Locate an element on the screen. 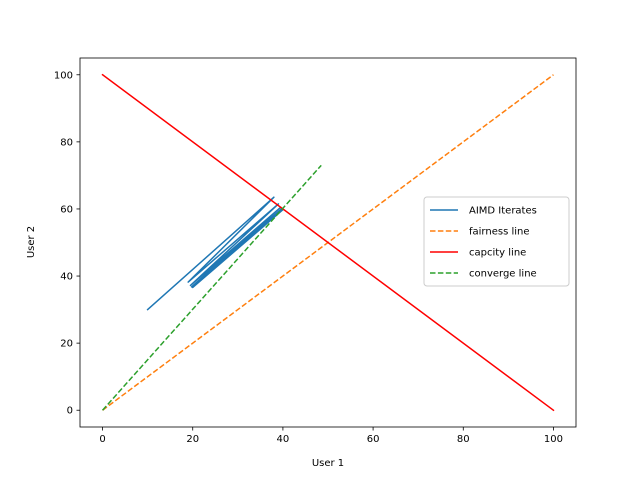  y-tick-label: 20 is located at coordinates (66, 344).